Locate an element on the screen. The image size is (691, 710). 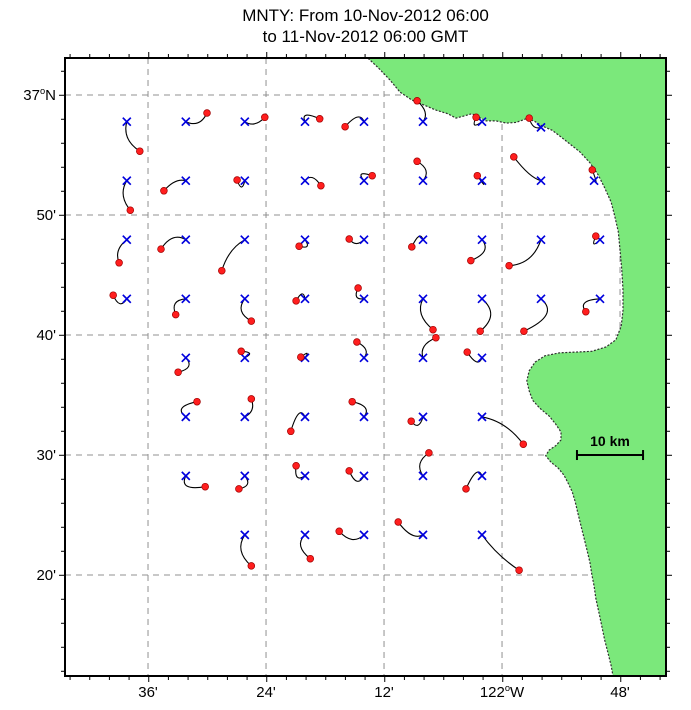
chart-title-line2: to 11-Nov-2012 06:00 GMT is located at coordinates (365, 36).